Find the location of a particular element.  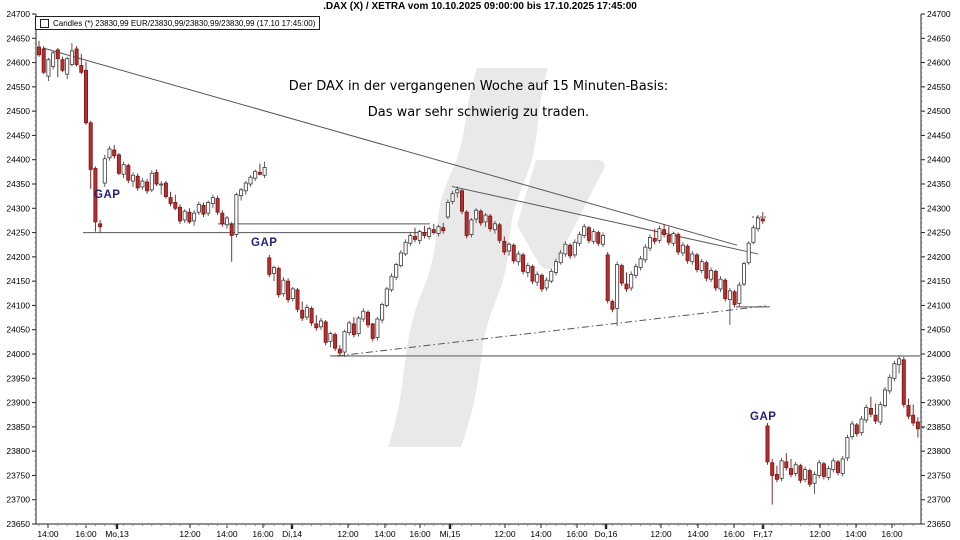

x-axis-label: 12:00 is located at coordinates (820, 534).